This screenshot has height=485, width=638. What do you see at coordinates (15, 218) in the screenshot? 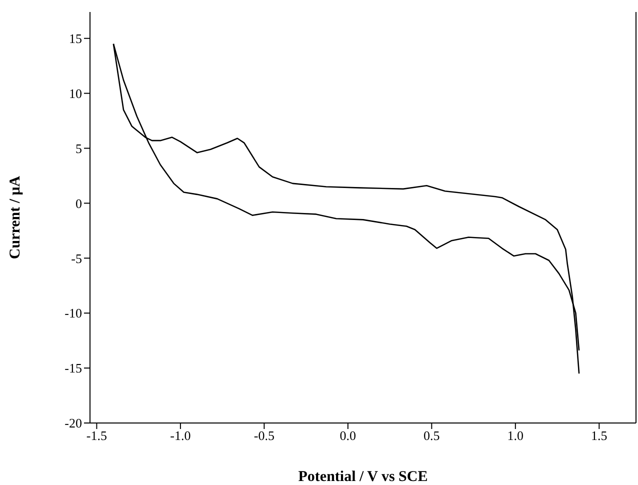
I see `y-axis-title: Current / μA` at bounding box center [15, 218].